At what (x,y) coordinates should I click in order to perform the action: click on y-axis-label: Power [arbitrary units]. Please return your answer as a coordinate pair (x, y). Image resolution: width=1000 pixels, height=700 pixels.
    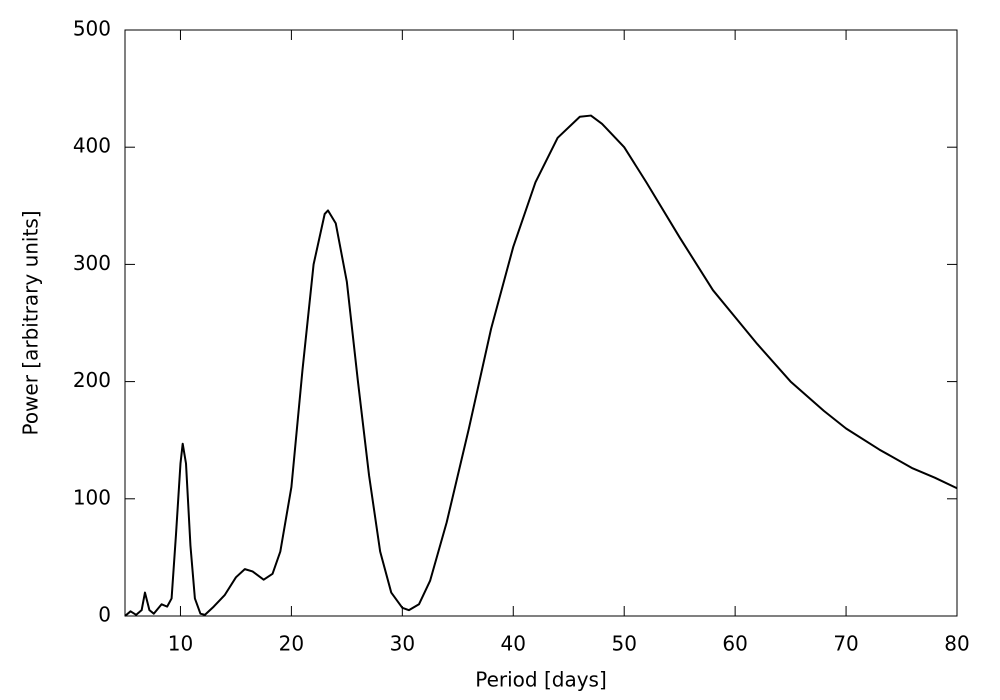
    Looking at the image, I should click on (31, 322).